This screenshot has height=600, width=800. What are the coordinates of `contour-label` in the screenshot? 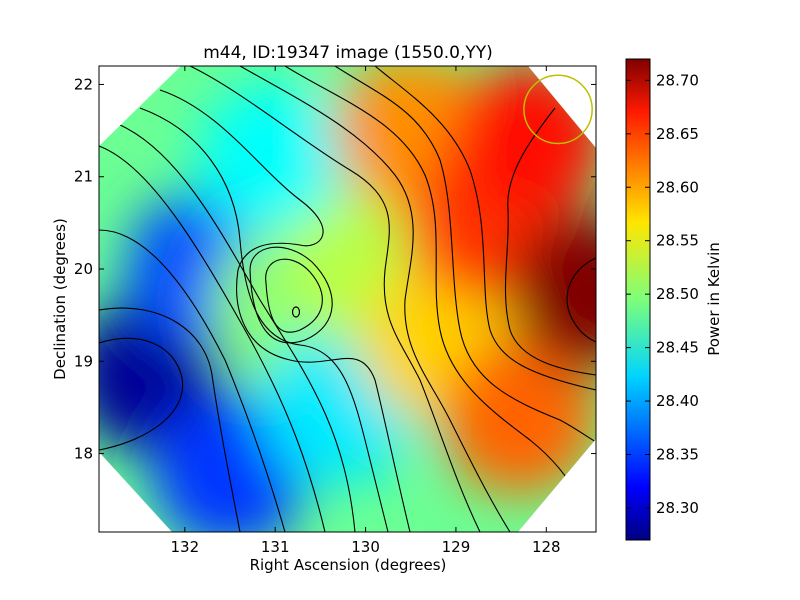 It's located at (296, 312).